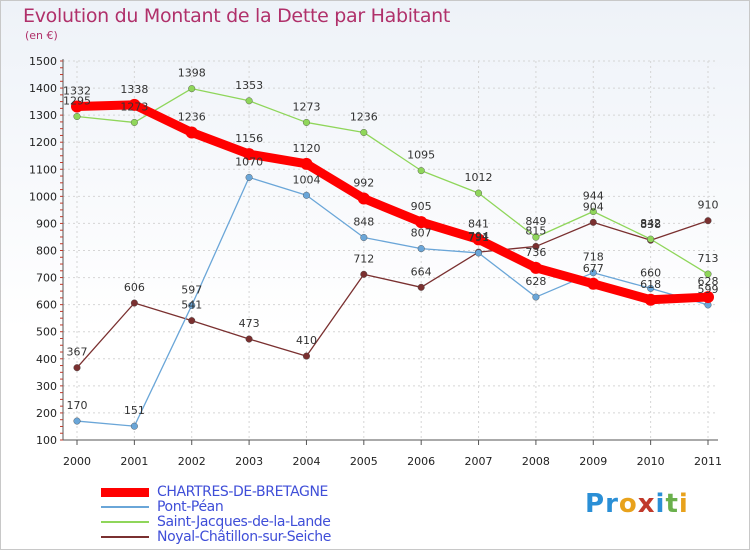 The image size is (750, 550). What do you see at coordinates (535, 252) in the screenshot?
I see `data-label: 736` at bounding box center [535, 252].